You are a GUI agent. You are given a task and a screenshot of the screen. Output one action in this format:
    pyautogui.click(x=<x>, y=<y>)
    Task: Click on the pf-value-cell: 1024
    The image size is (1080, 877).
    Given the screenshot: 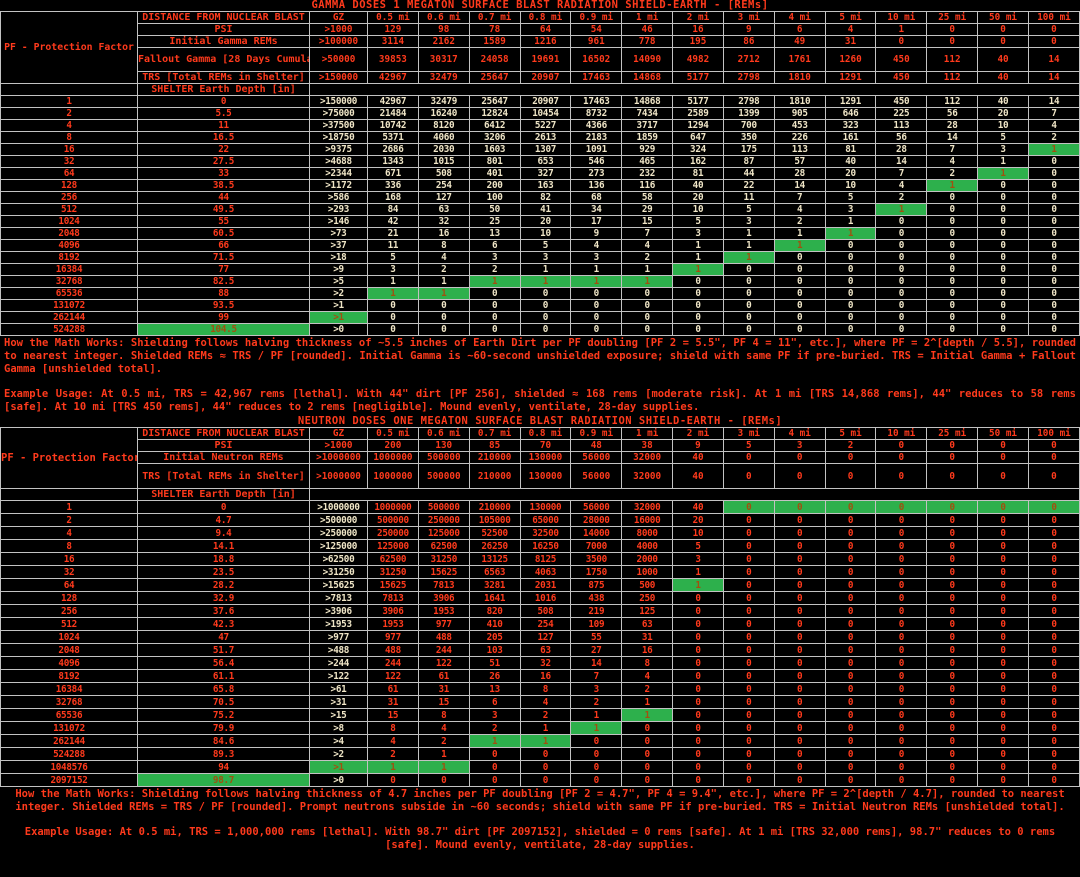 What is the action you would take?
    pyautogui.click(x=69, y=221)
    